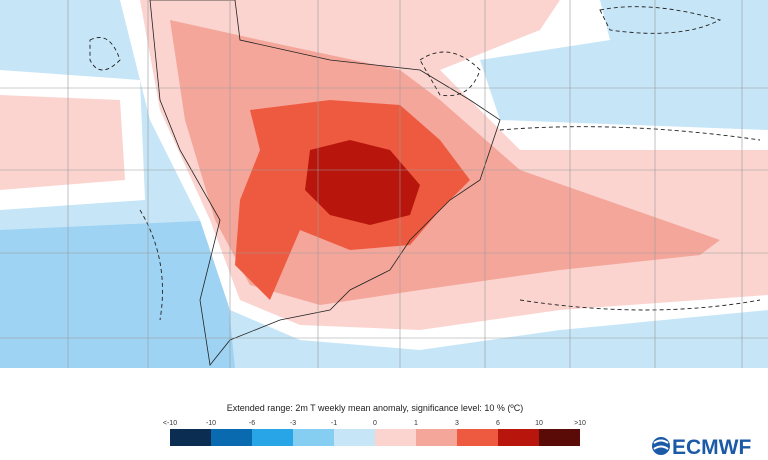  I want to click on colorbar-label: -1, so click(334, 423).